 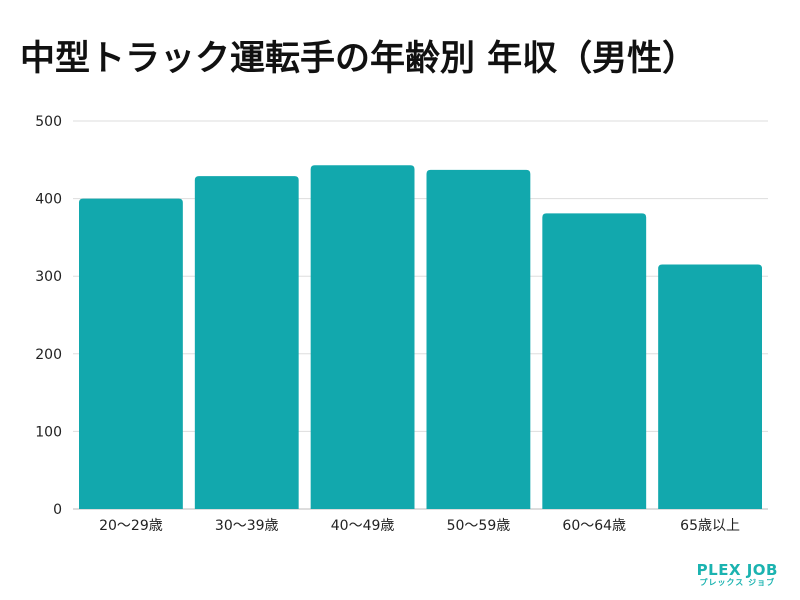 What do you see at coordinates (57, 510) in the screenshot?
I see `y-tick-label: 0` at bounding box center [57, 510].